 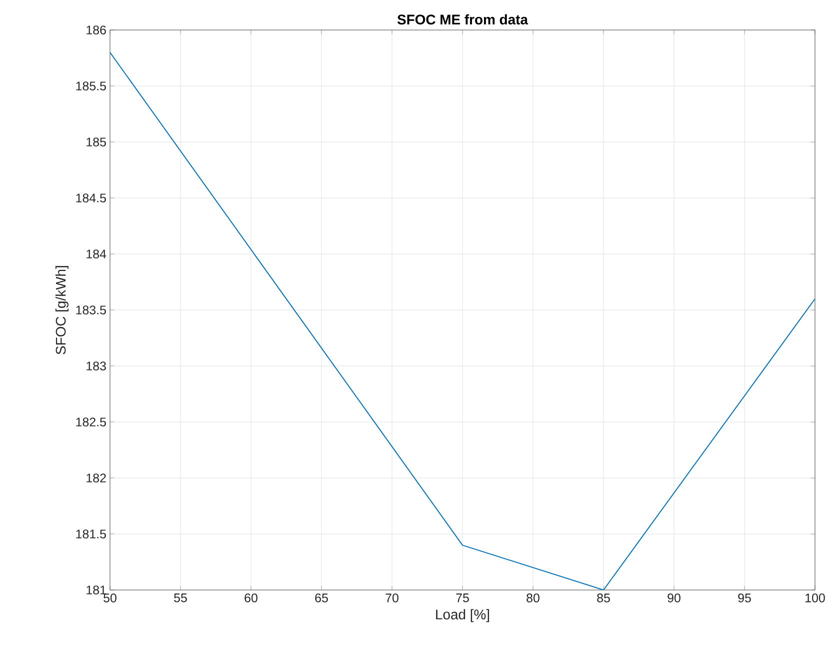 What do you see at coordinates (96, 142) in the screenshot?
I see `y-tick-label: 185` at bounding box center [96, 142].